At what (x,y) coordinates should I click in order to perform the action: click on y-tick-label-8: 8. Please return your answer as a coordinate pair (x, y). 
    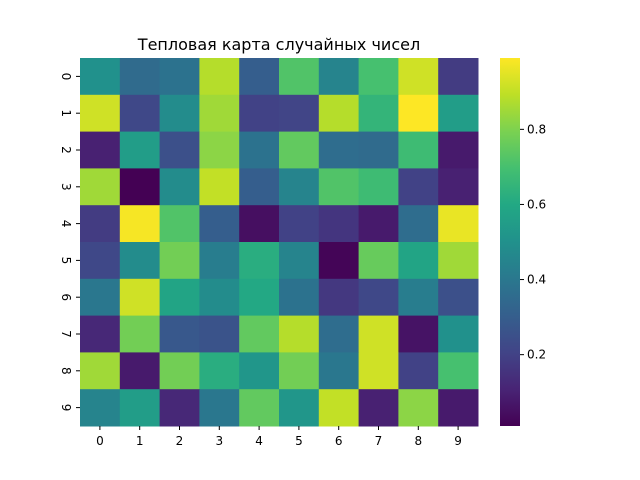
    Looking at the image, I should click on (66, 371).